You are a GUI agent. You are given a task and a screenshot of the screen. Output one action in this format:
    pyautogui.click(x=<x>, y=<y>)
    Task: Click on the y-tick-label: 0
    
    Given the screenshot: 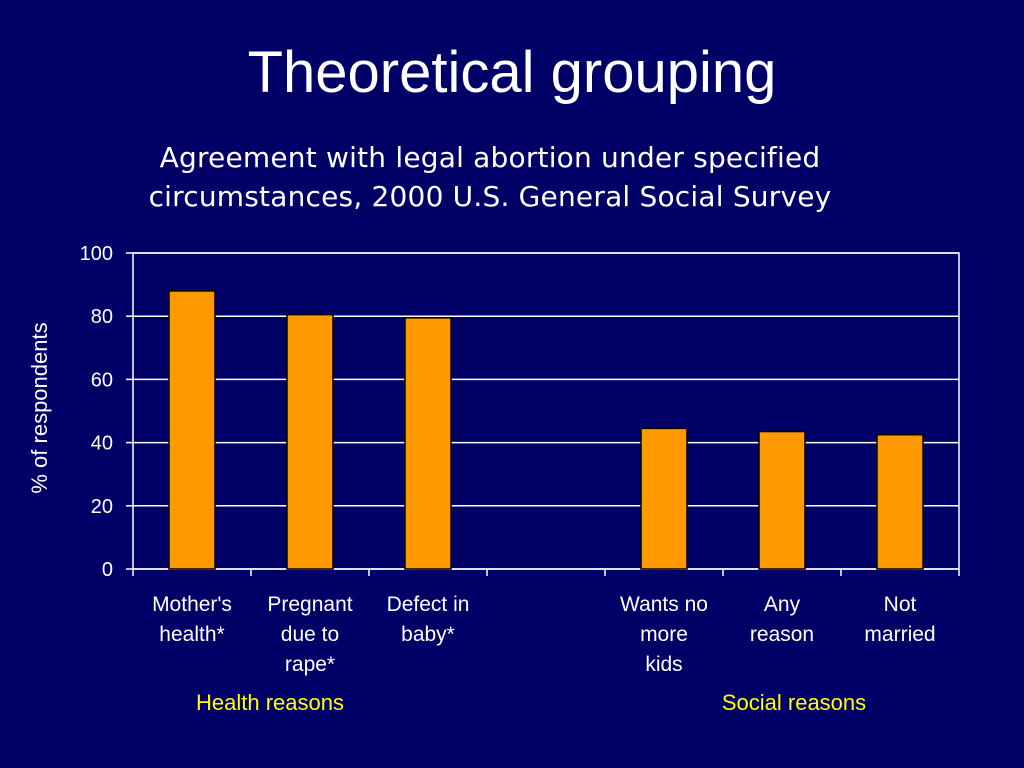 What is the action you would take?
    pyautogui.click(x=107, y=570)
    